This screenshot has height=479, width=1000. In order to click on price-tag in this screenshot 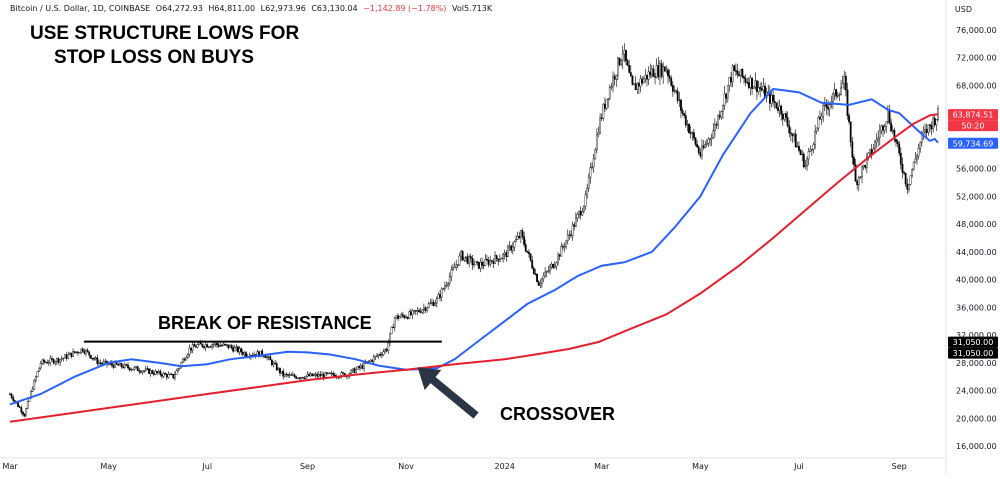, I will do `click(973, 126)`.